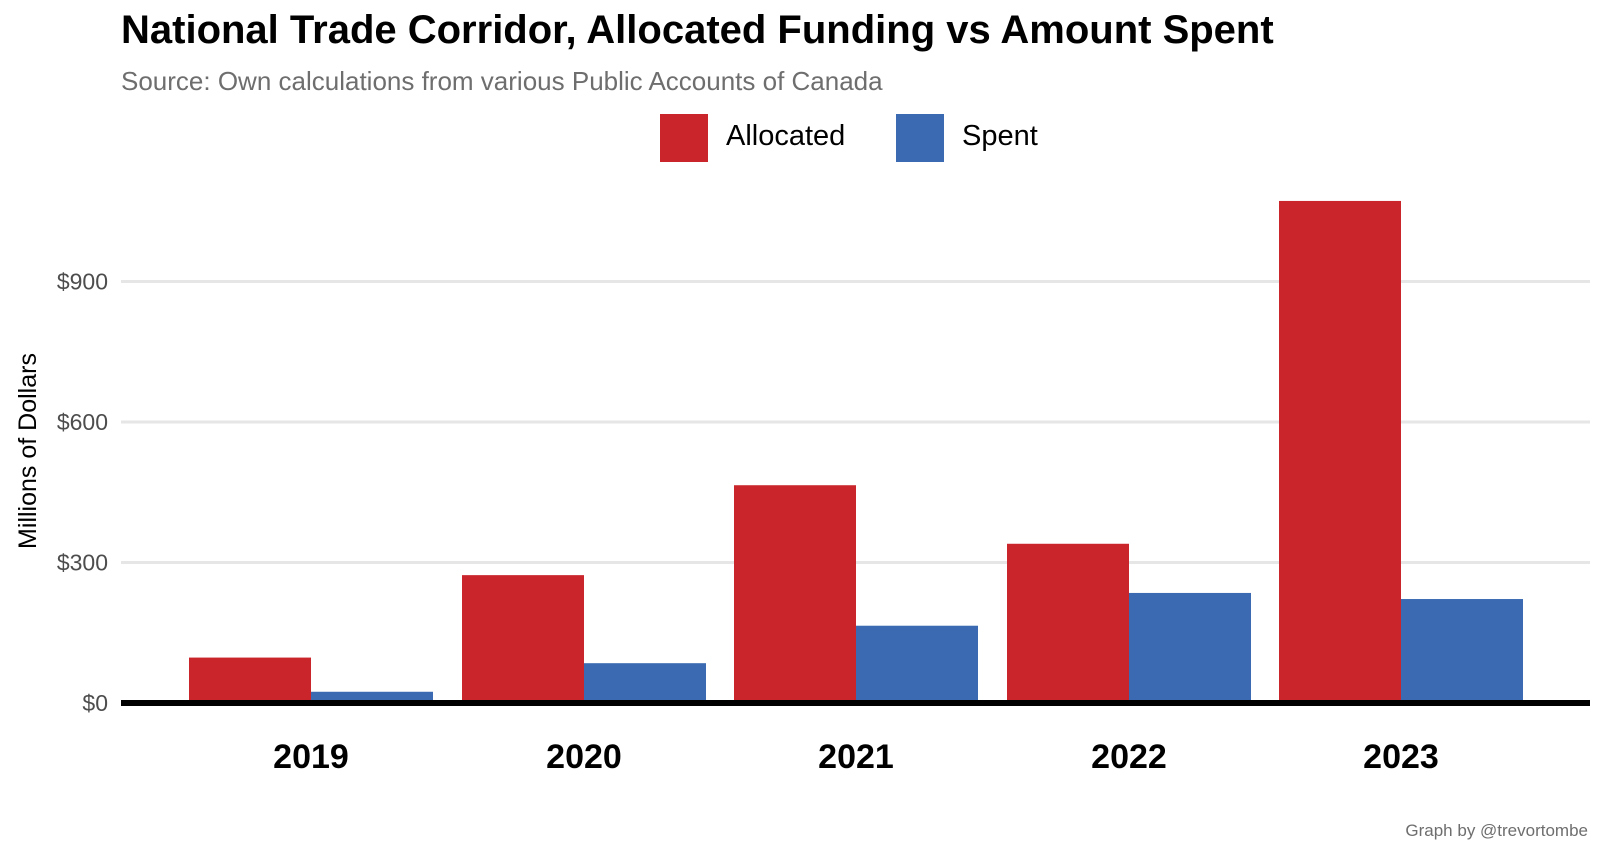  Describe the element at coordinates (920, 138) in the screenshot. I see `legend-swatch-spent` at that location.